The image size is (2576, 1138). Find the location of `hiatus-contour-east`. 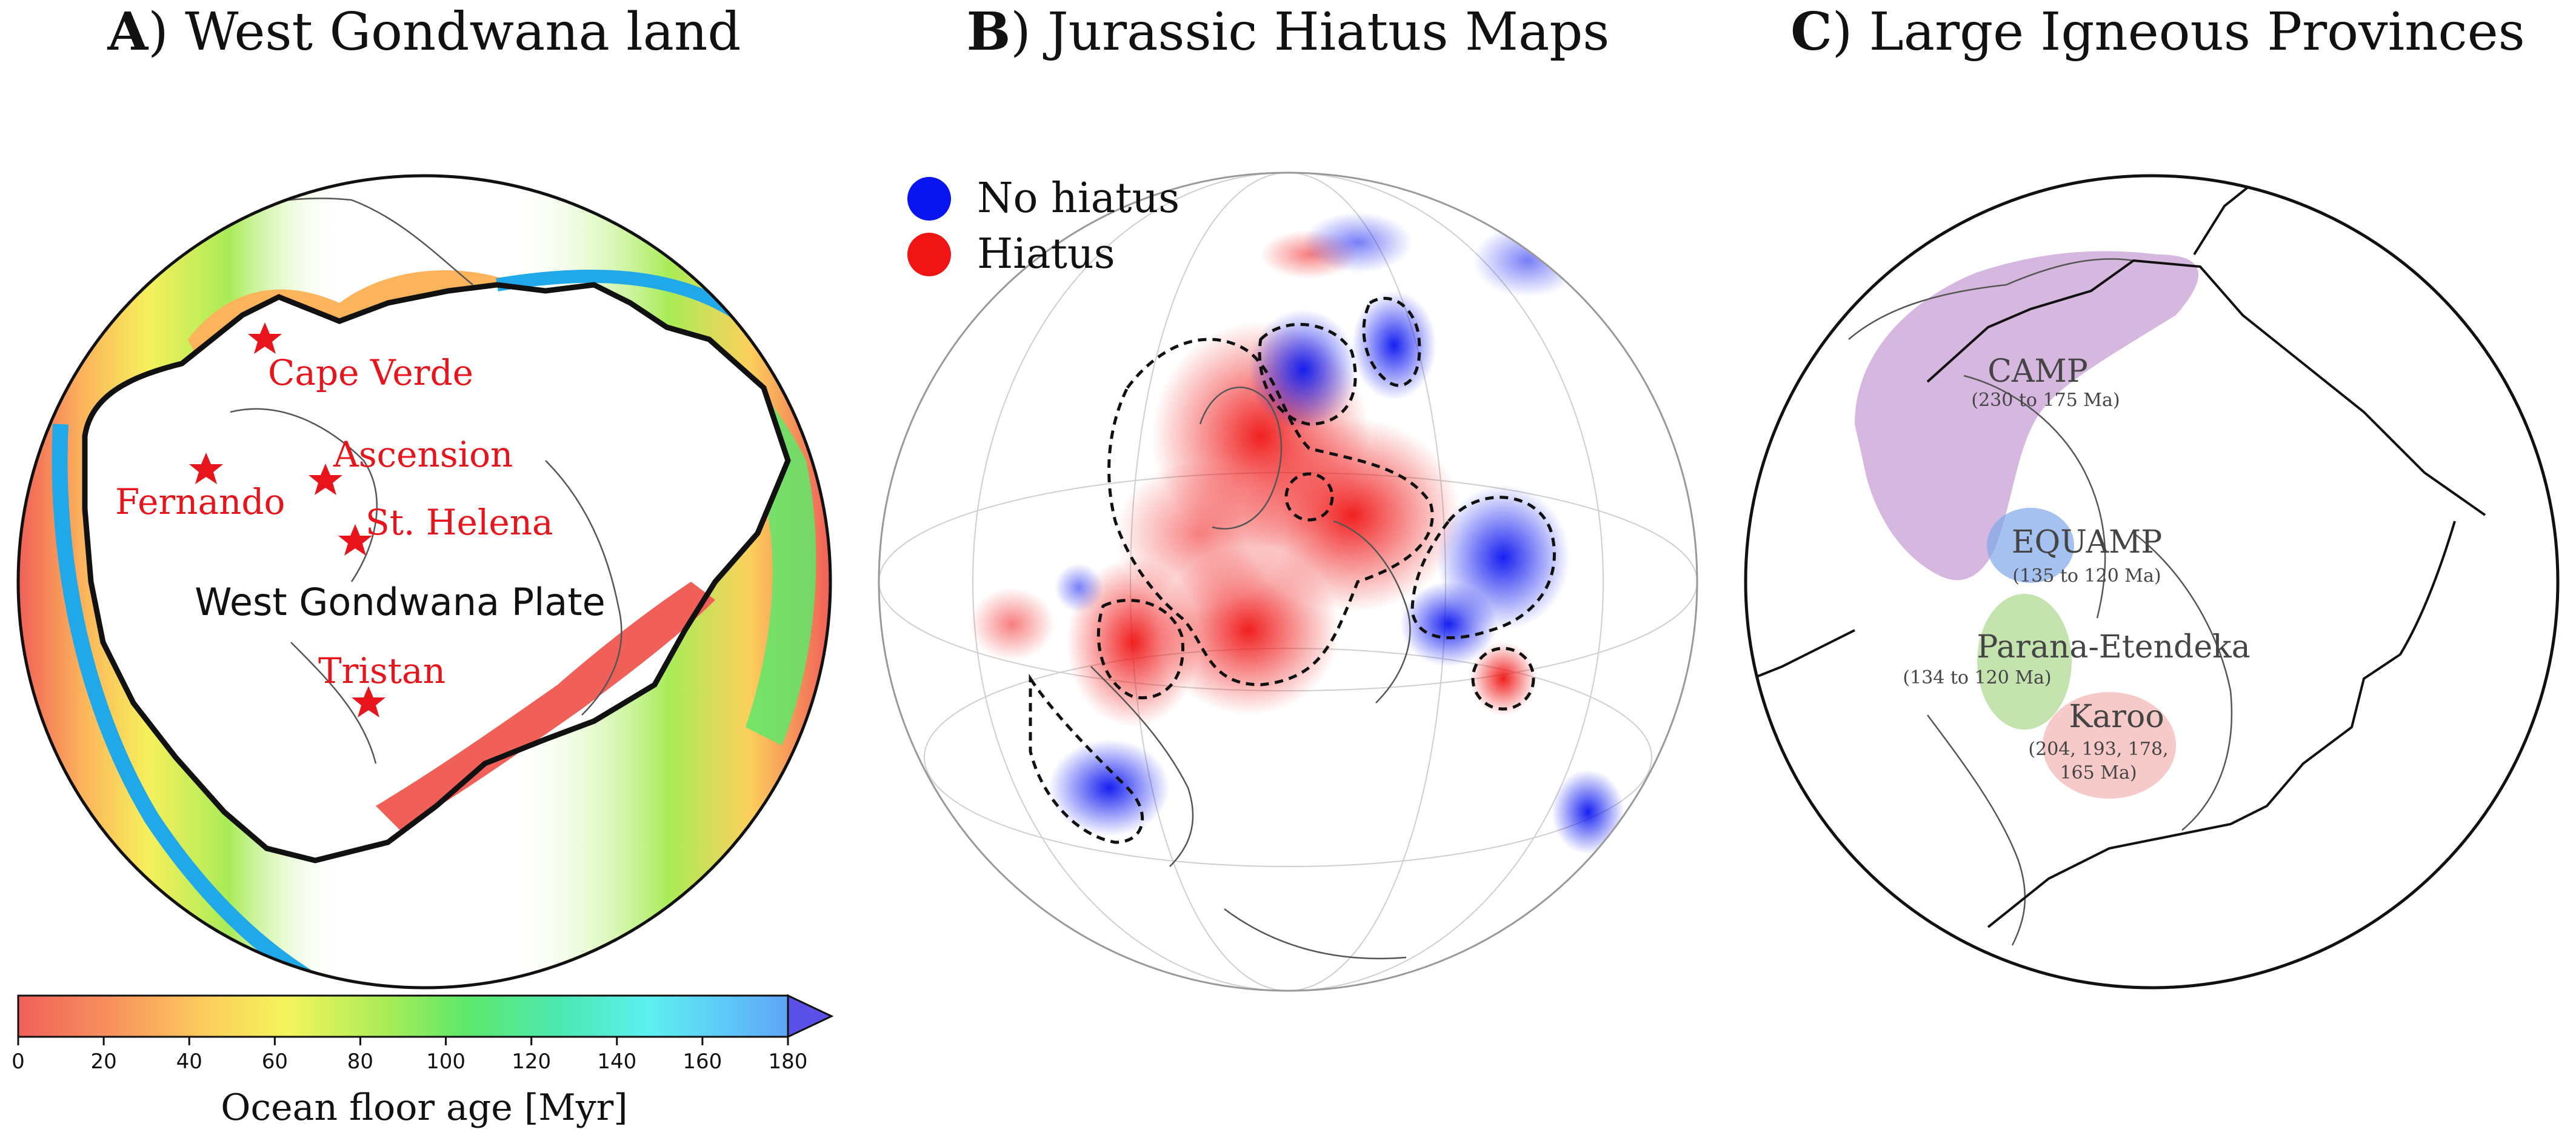

hiatus-contour-east is located at coordinates (1503, 679).